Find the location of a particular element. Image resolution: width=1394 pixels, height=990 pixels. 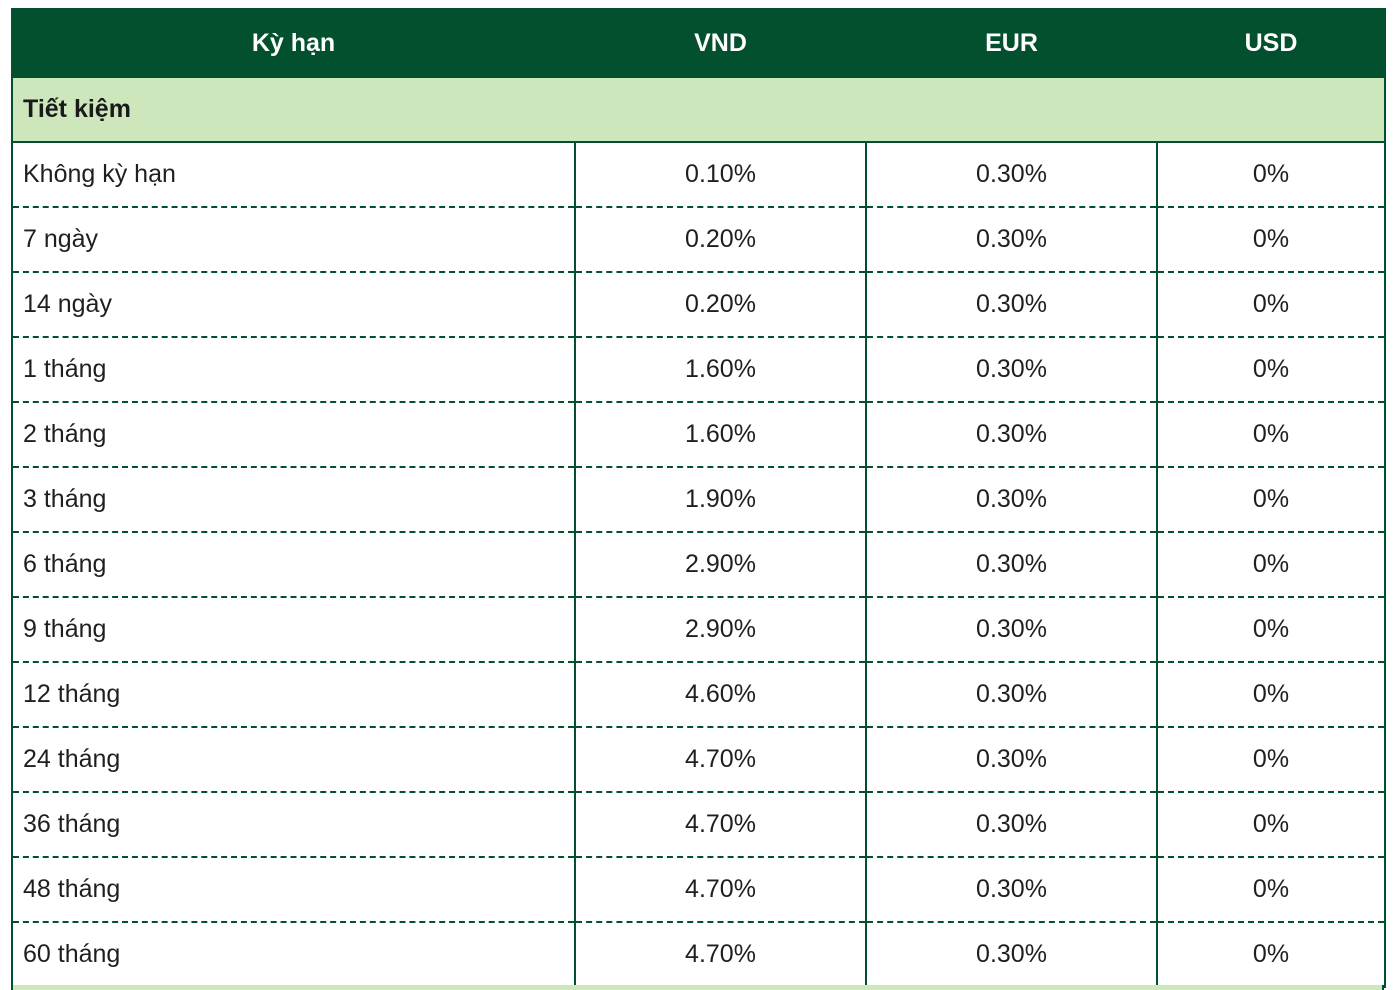

table-row: 12 tháng 4.60% 0.30% 0% is located at coordinates (698, 695).